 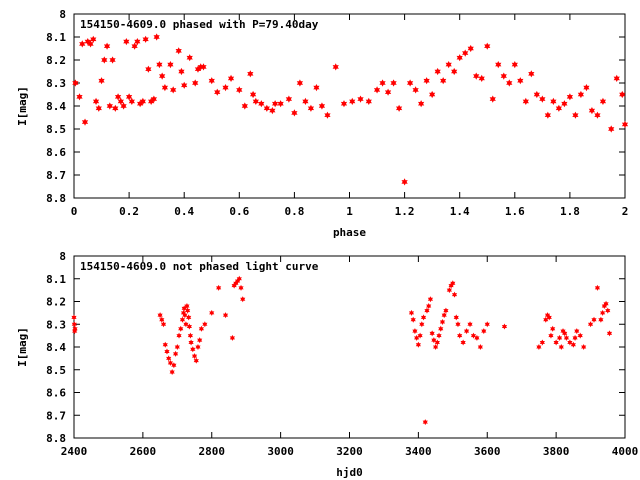 What do you see at coordinates (349, 232) in the screenshot?
I see `x-axis-label: phase` at bounding box center [349, 232].